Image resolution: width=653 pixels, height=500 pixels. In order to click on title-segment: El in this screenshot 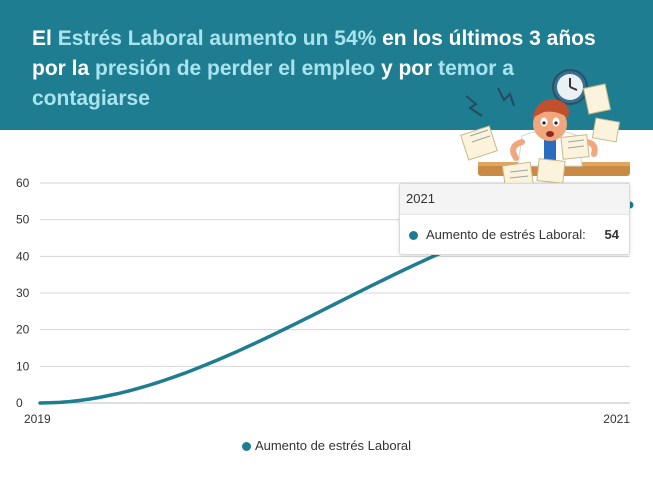, I will do `click(45, 38)`.